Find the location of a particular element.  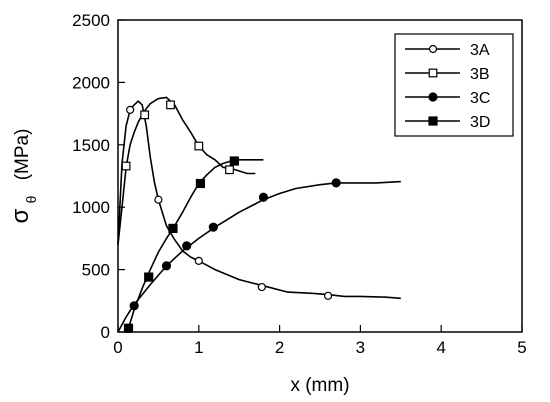

x-tick-label: 0 is located at coordinates (117, 347).